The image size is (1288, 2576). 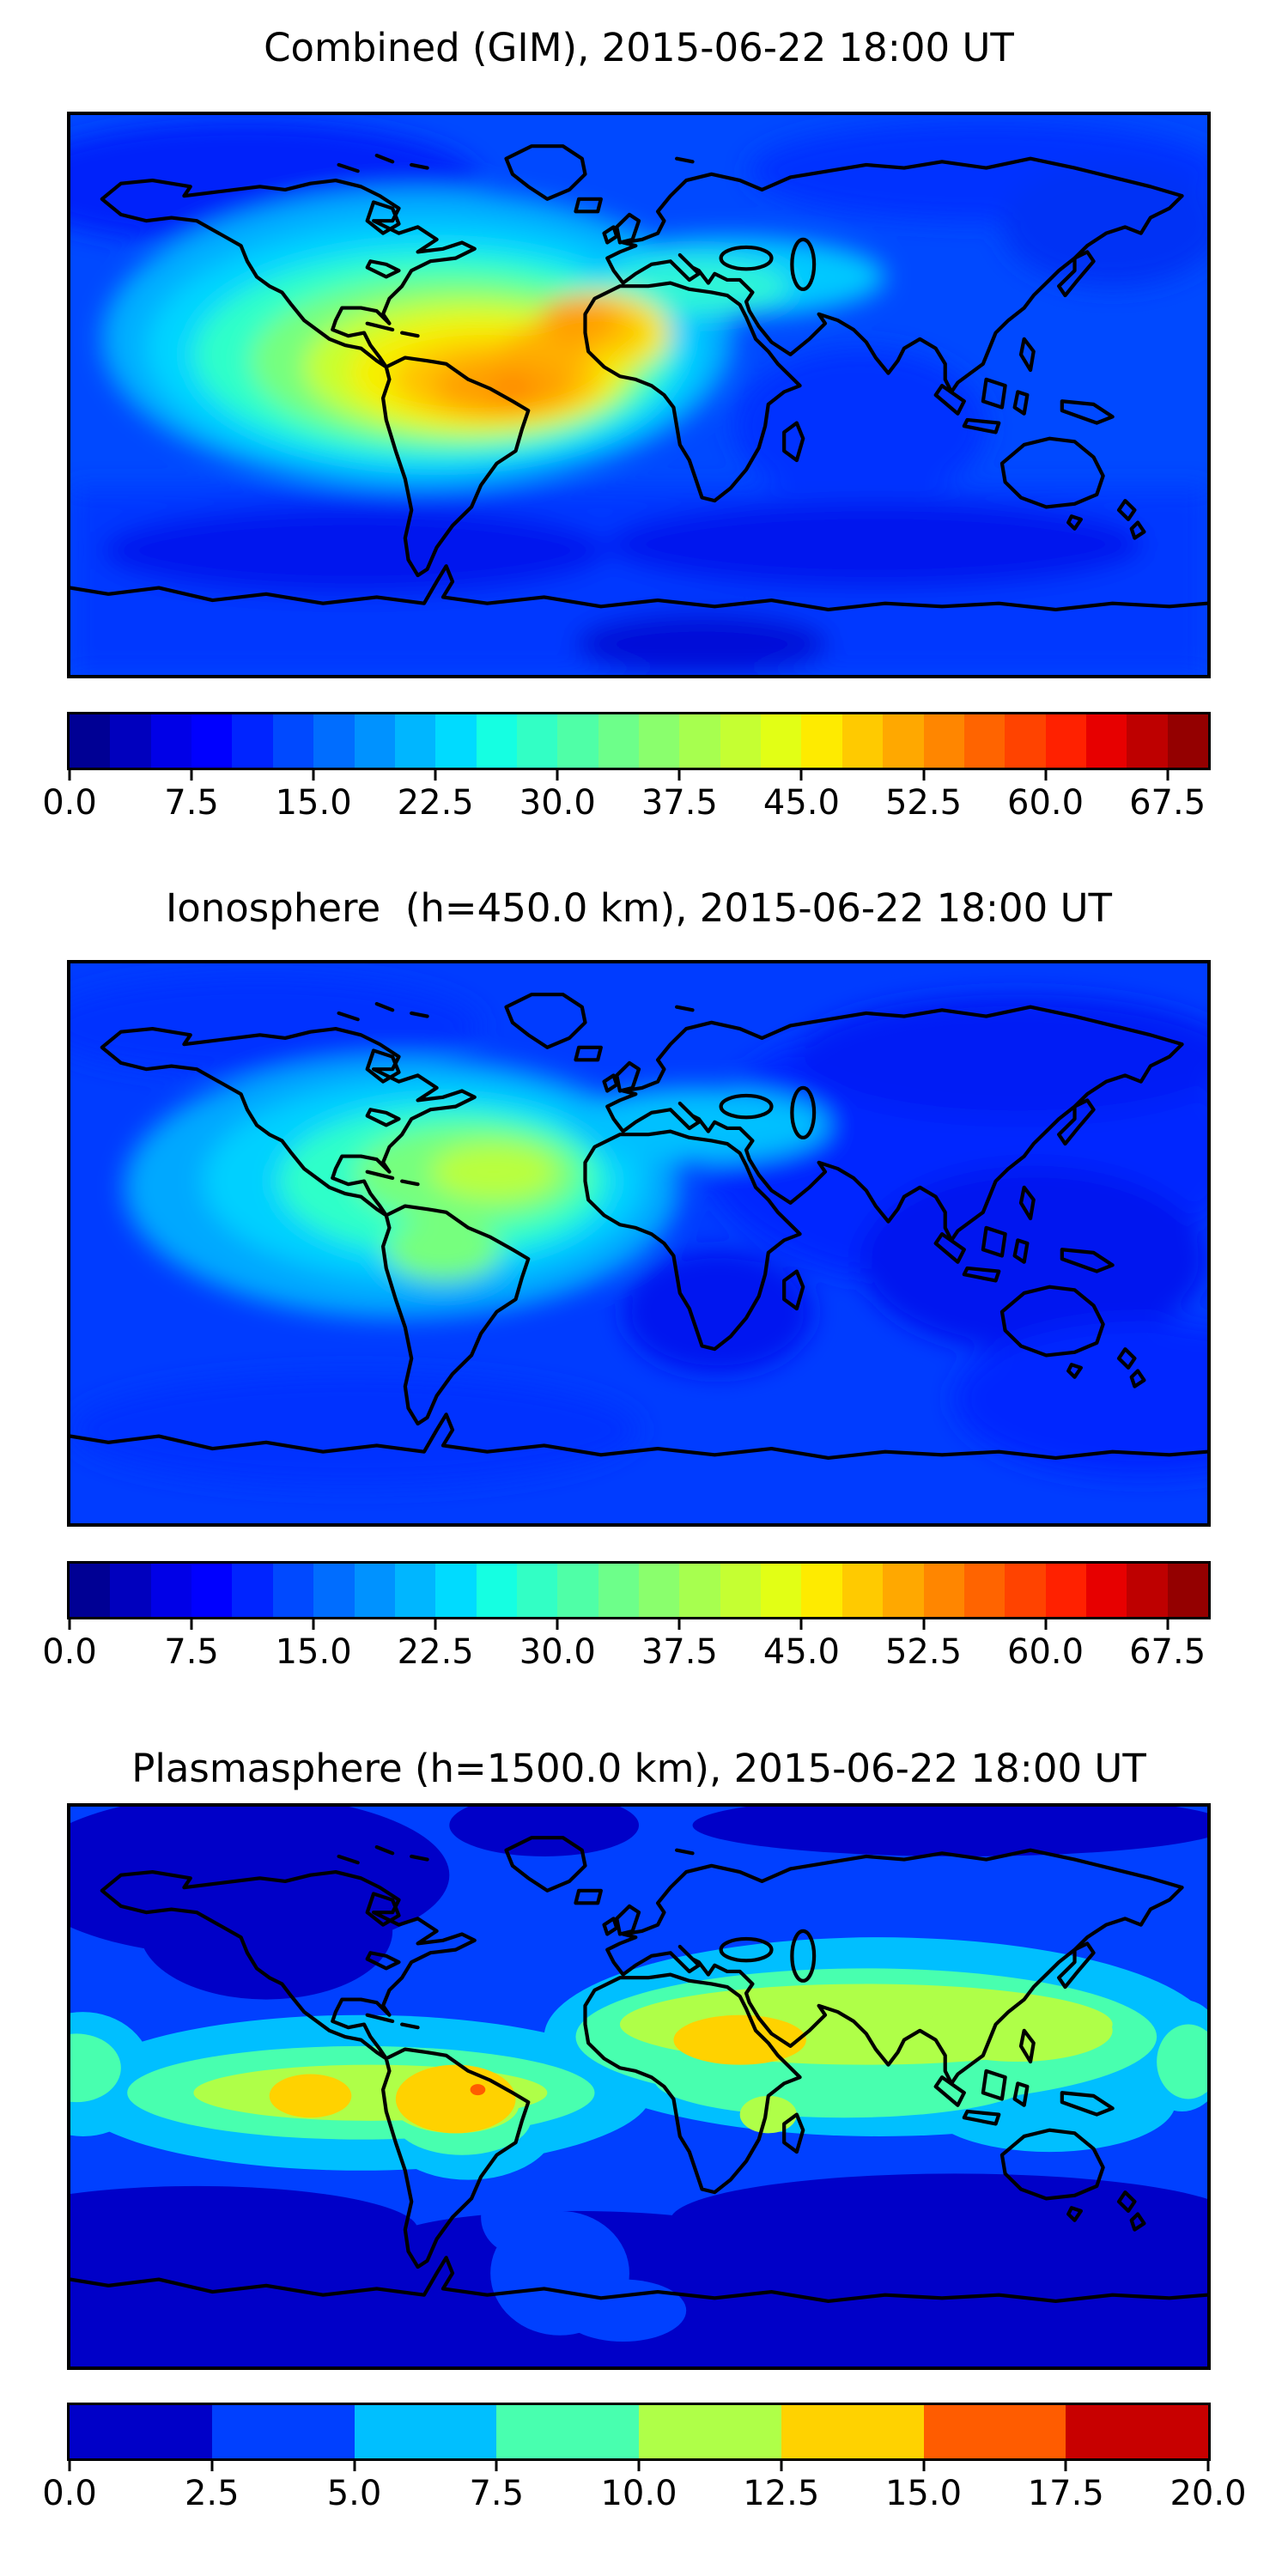 I want to click on tick-label: 37.5, so click(x=680, y=1652).